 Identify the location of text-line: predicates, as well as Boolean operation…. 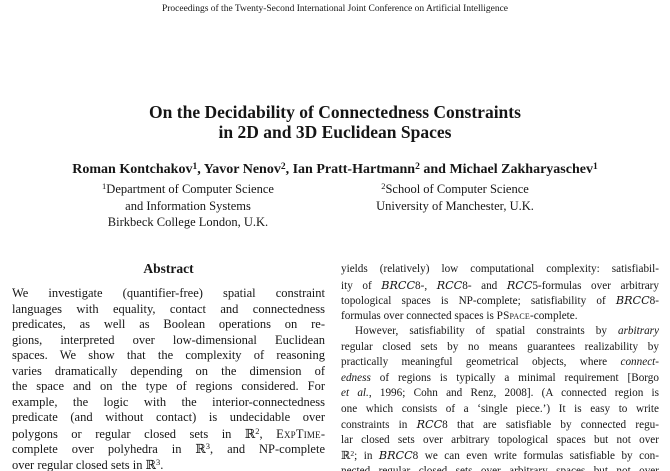
(168, 324).